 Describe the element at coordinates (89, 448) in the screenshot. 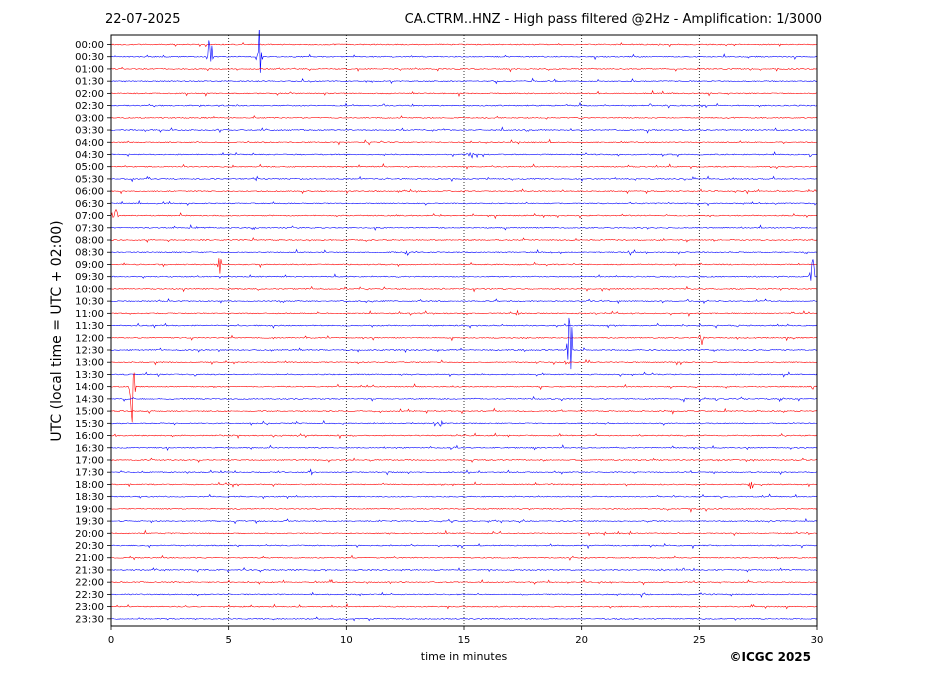

I see `y-tick-label-1630: 16:30` at that location.